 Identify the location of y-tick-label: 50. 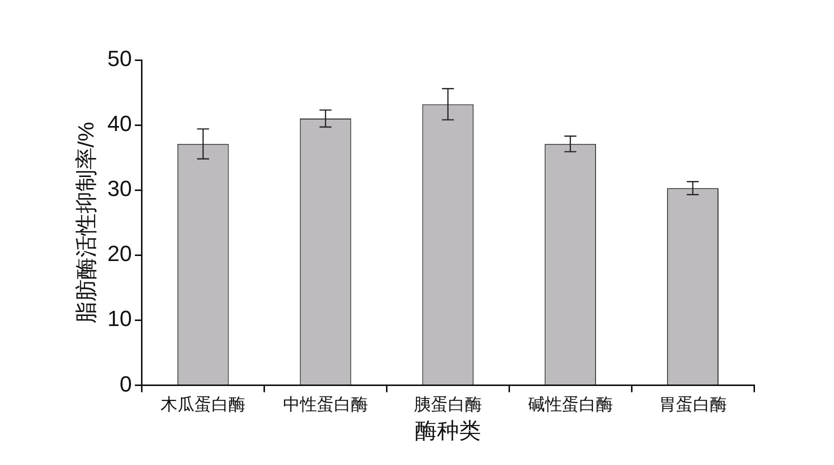
(119, 59).